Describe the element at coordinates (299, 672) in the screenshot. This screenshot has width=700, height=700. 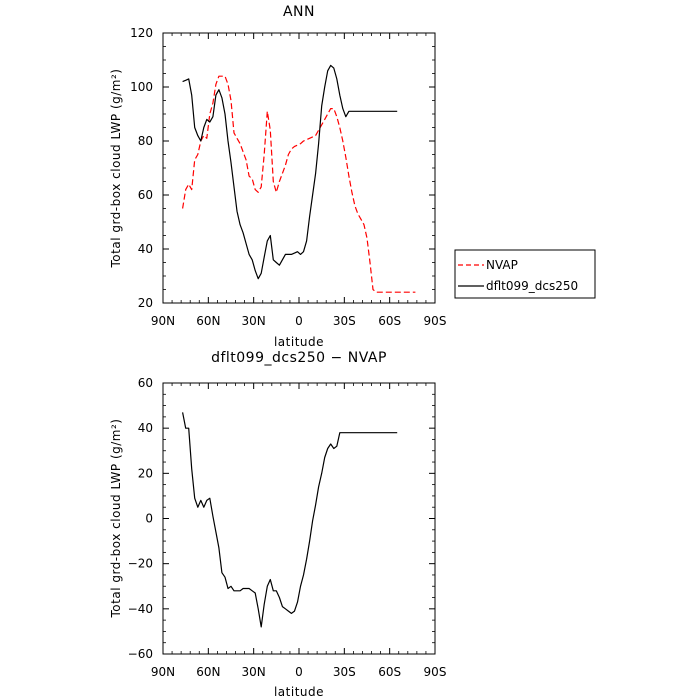
I see `bottom-chart-x-tick-label: 0` at that location.